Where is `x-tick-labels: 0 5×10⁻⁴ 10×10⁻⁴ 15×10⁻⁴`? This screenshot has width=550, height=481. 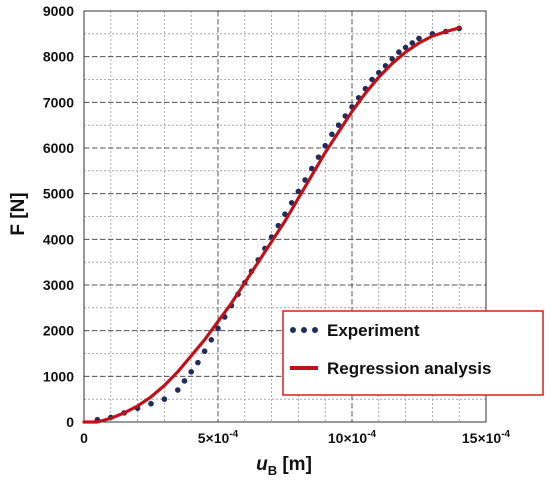 x-tick-labels: 0 5×10⁻⁴ 10×10⁻⁴ 15×10⁻⁴ is located at coordinates (295, 437).